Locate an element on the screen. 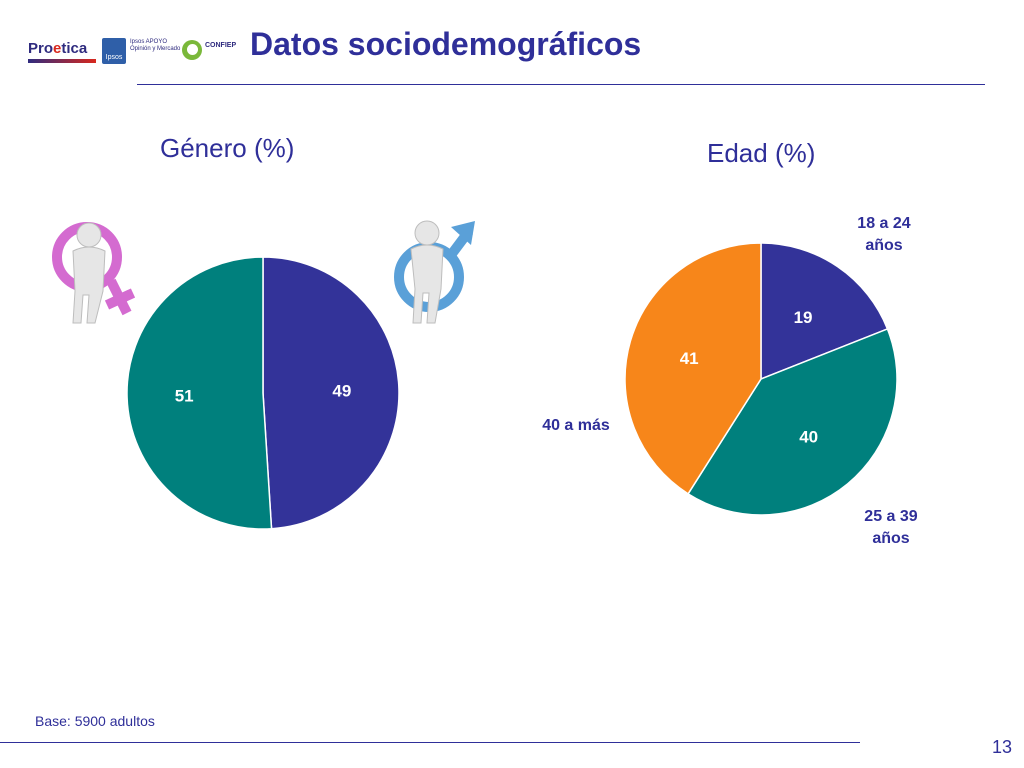  genero-pie-chart: 49 51 is located at coordinates (263, 393).